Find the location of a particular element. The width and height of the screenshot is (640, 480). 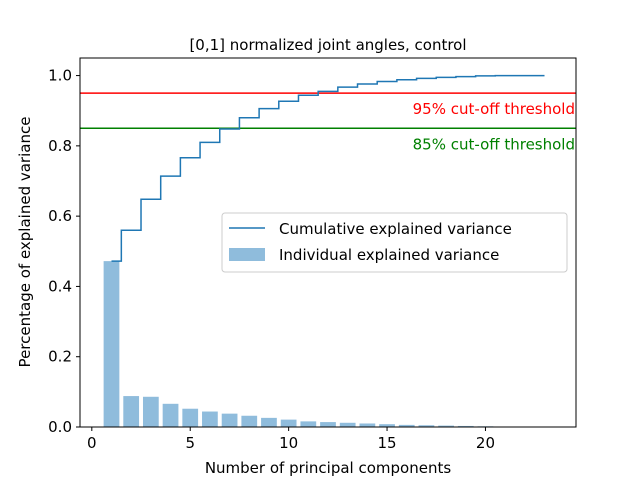

x-axis-label: Number of principal components is located at coordinates (328, 468).